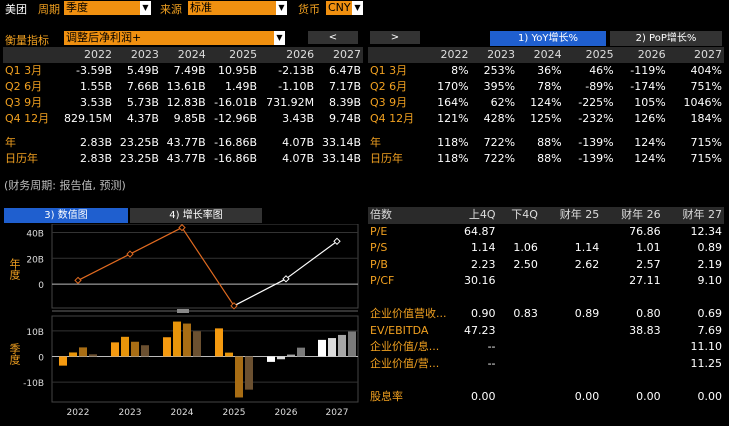 The width and height of the screenshot is (729, 426). Describe the element at coordinates (232, 8) in the screenshot. I see `source-dropdown: 标准` at that location.